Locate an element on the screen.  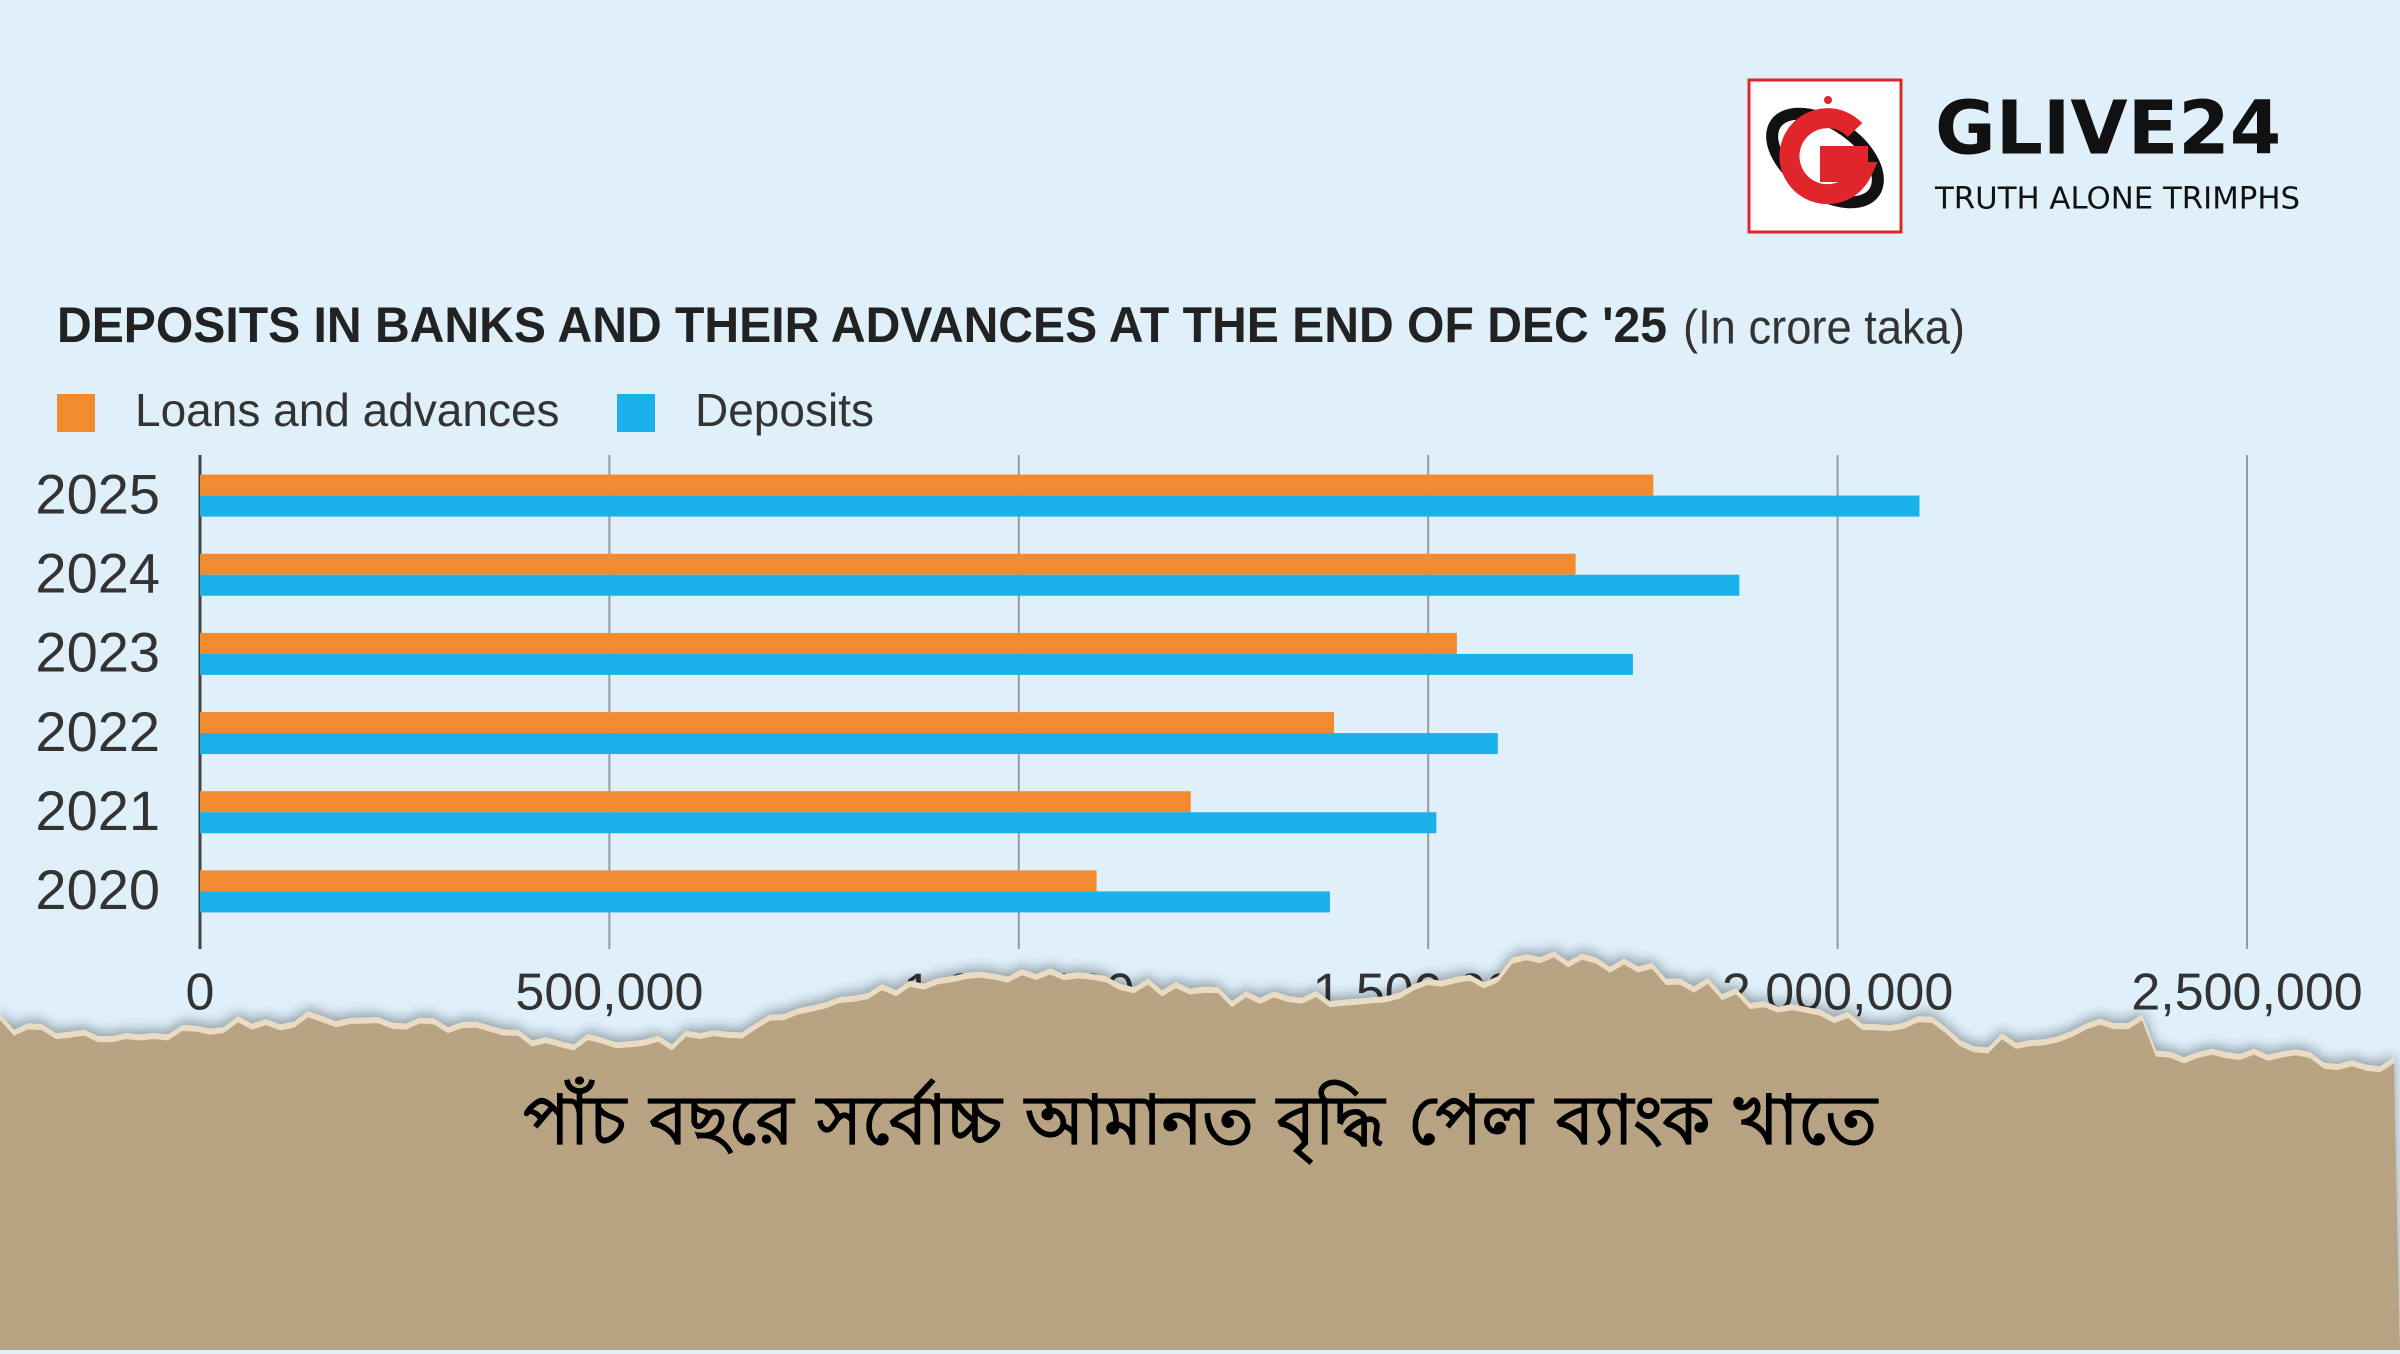
y-tick-label: 2020 is located at coordinates (97, 889).